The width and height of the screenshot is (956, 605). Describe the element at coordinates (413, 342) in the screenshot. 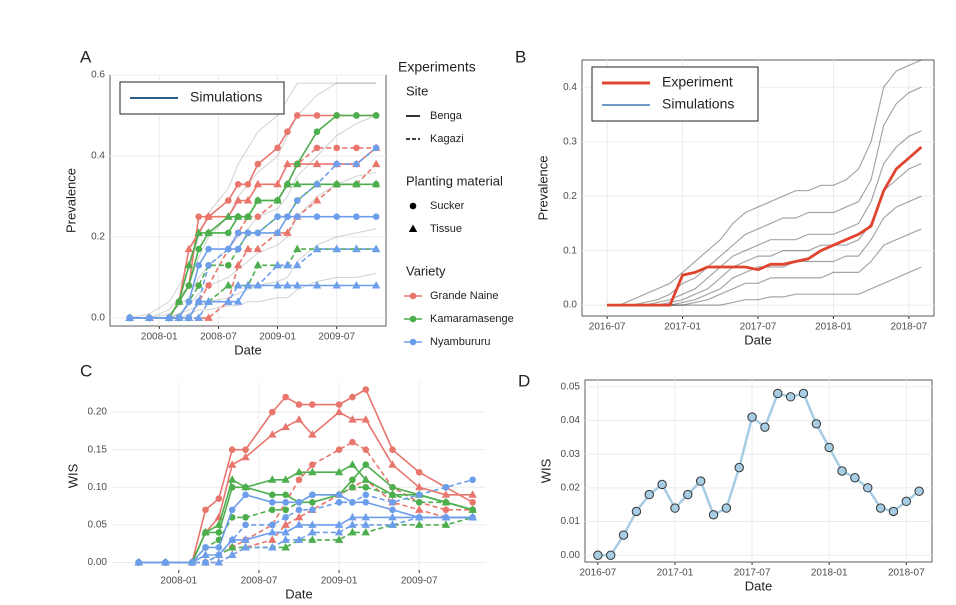

I see `legend-swatch` at that location.